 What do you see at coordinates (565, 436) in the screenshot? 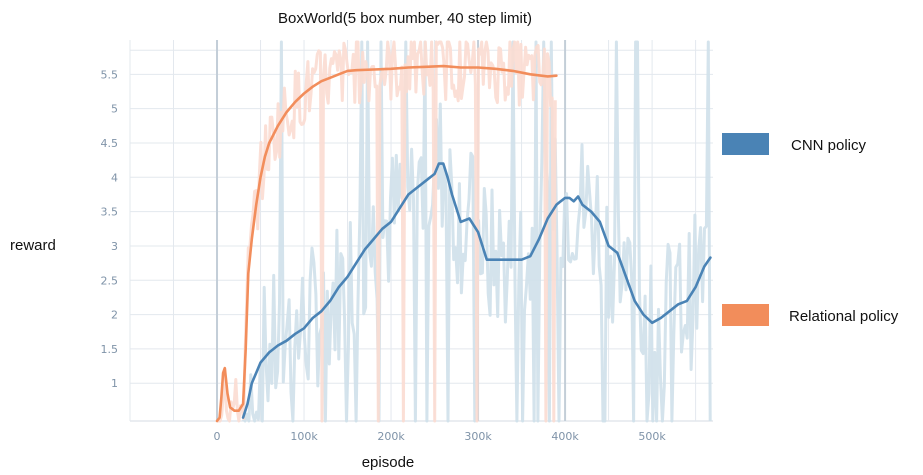
I see `x-tick-label: 400k` at bounding box center [565, 436].